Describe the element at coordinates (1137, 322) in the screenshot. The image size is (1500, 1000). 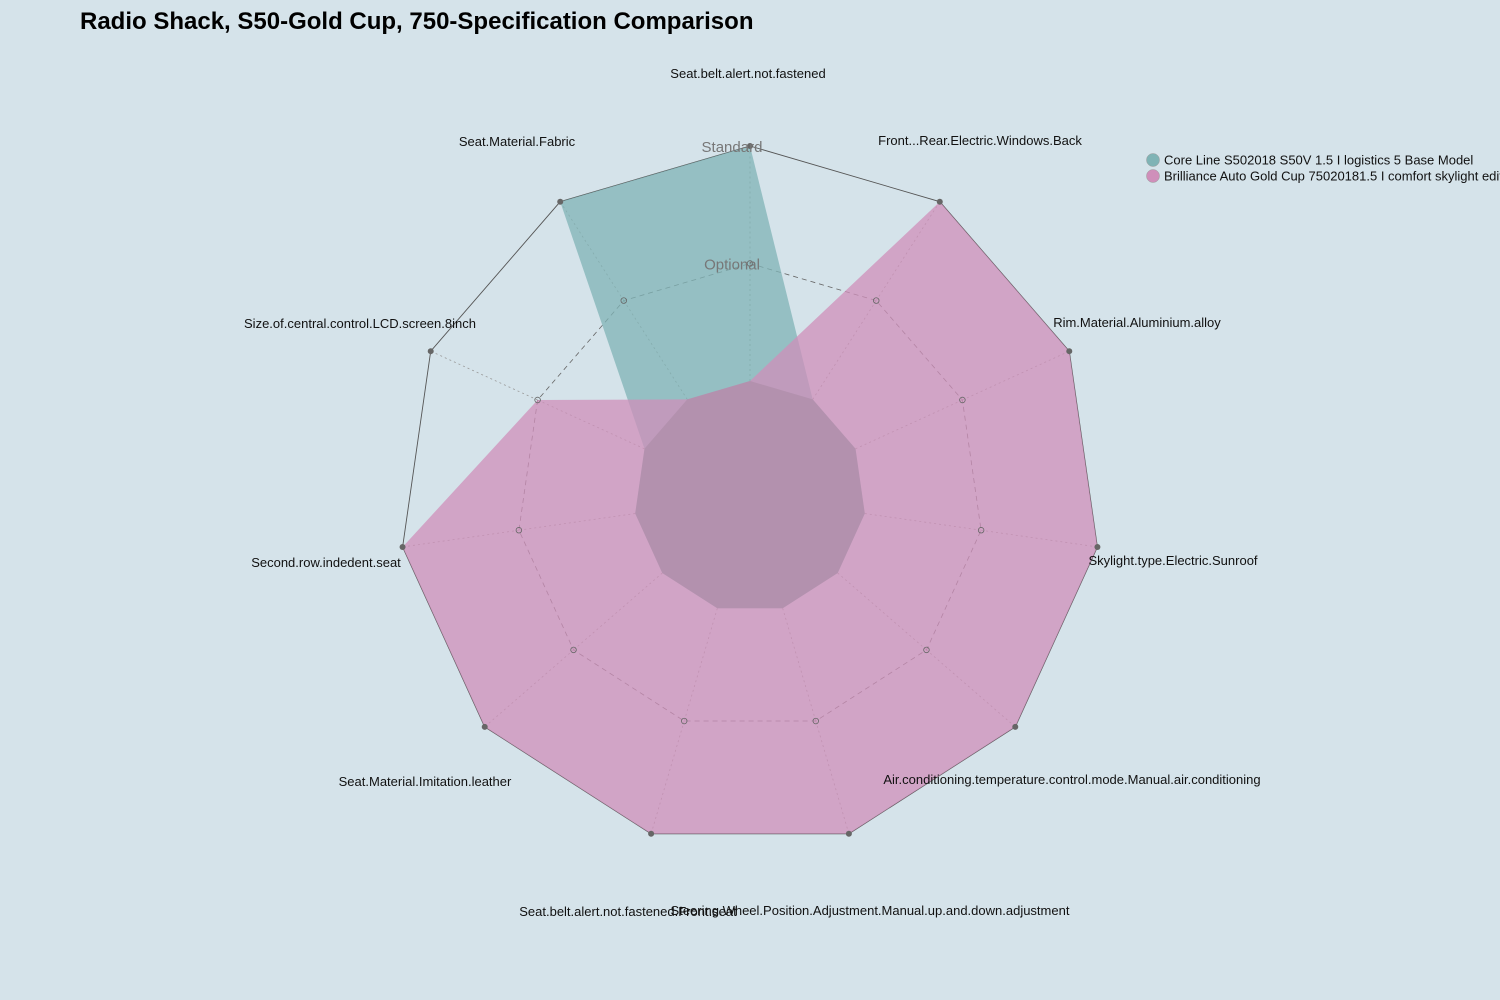
I see `axis-label-2: Rim.Material.Aluminium.alloy` at that location.